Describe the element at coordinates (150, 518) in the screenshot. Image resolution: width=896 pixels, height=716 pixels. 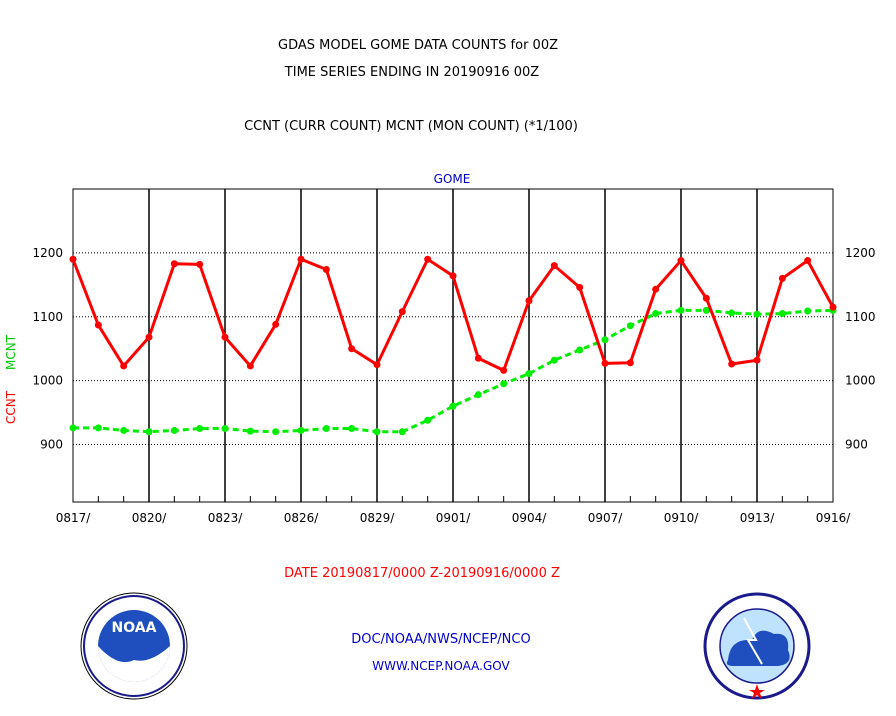
I see `x-tick-label: 0820/` at that location.